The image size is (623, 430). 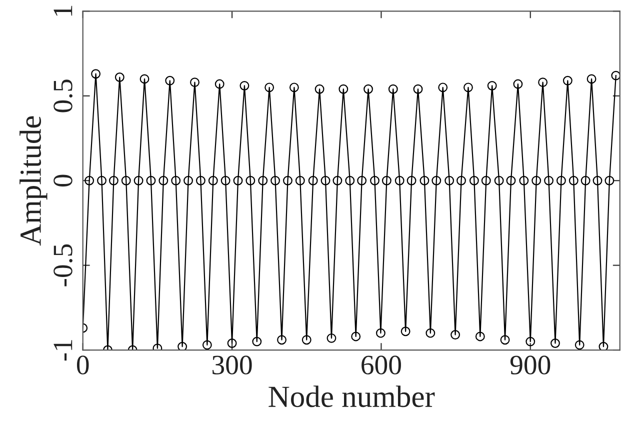 What do you see at coordinates (530, 365) in the screenshot?
I see `x-tick-label: 900` at bounding box center [530, 365].